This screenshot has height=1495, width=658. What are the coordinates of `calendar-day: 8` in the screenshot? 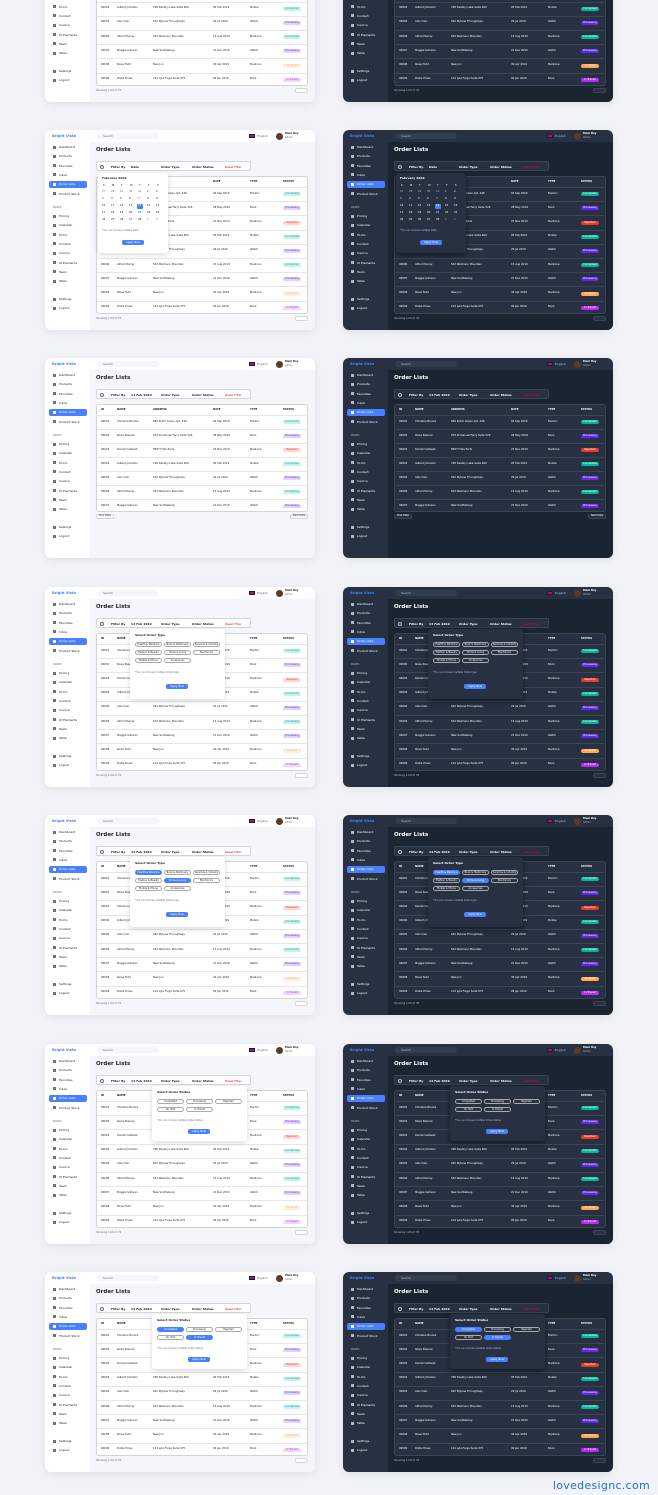 It's located at (148, 198).